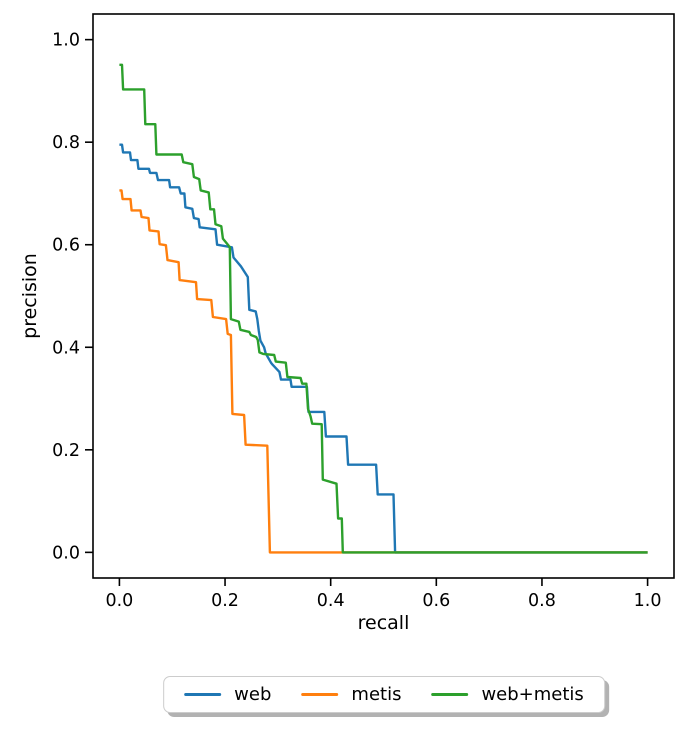  What do you see at coordinates (227, 694) in the screenshot?
I see `legend-item-web: web` at bounding box center [227, 694].